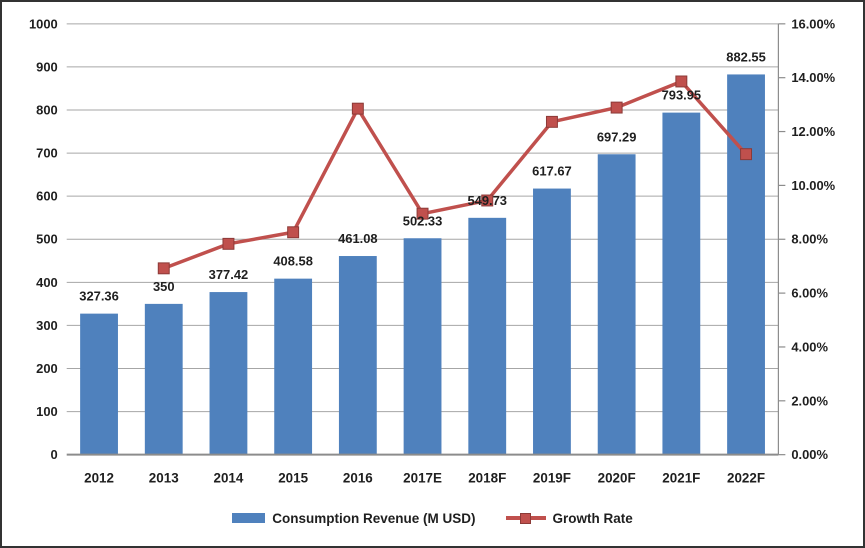 The width and height of the screenshot is (865, 548). Describe the element at coordinates (47, 239) in the screenshot. I see `left-axis-tick-500: 500` at that location.